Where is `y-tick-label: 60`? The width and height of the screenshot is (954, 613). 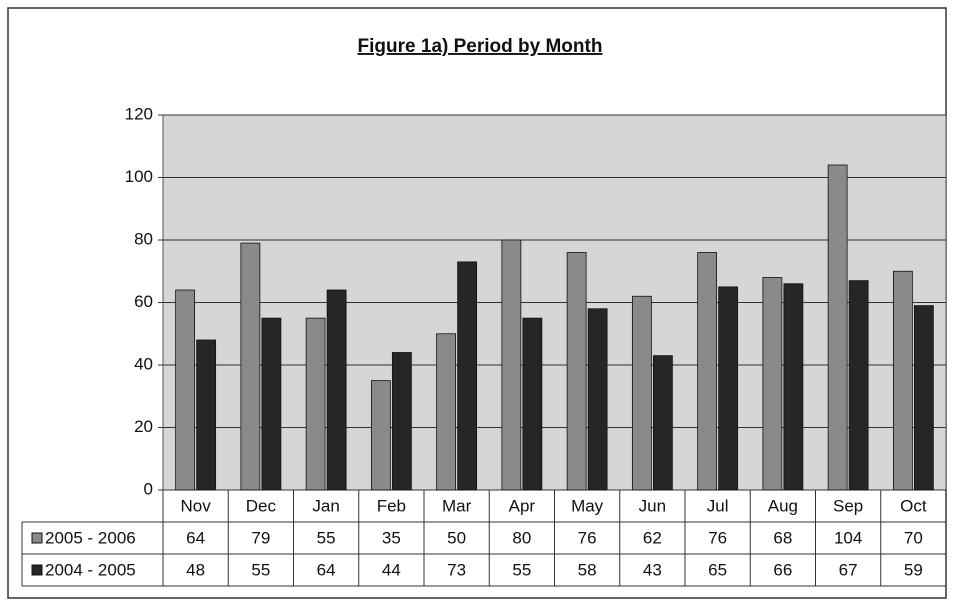 y-tick-label: 60 is located at coordinates (143, 301).